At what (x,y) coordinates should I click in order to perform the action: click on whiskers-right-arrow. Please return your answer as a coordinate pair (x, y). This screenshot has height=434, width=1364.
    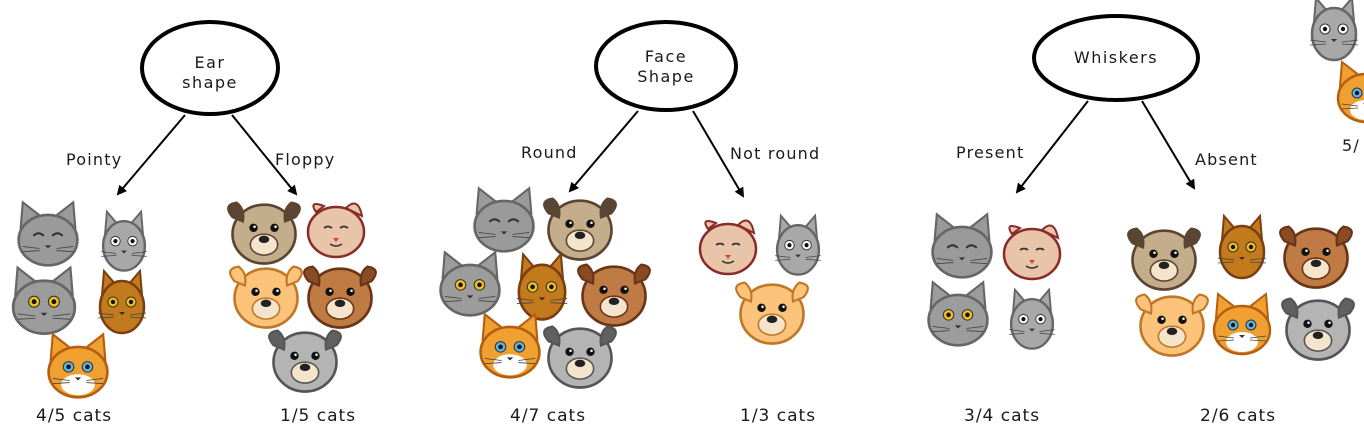
    Looking at the image, I should click on (1168, 145).